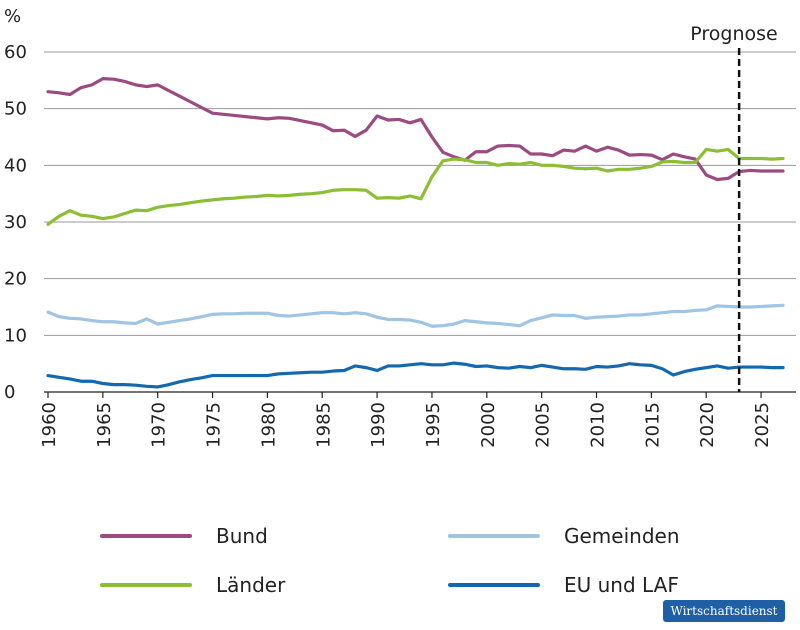  What do you see at coordinates (433, 425) in the screenshot?
I see `x-tick-label-1995: 1995` at bounding box center [433, 425].